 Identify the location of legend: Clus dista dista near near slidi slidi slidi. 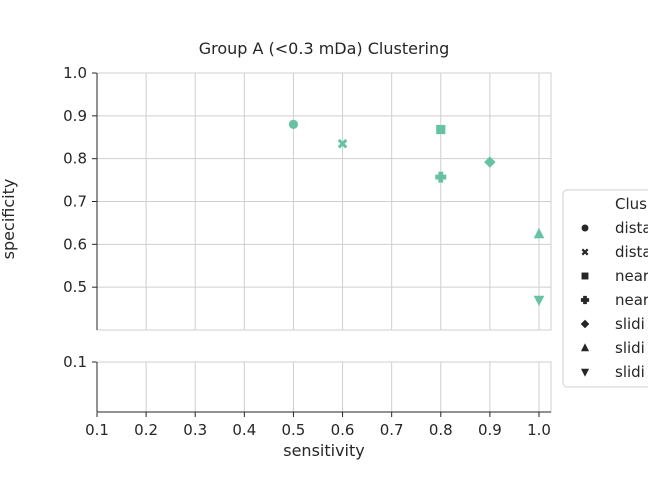
(605, 288).